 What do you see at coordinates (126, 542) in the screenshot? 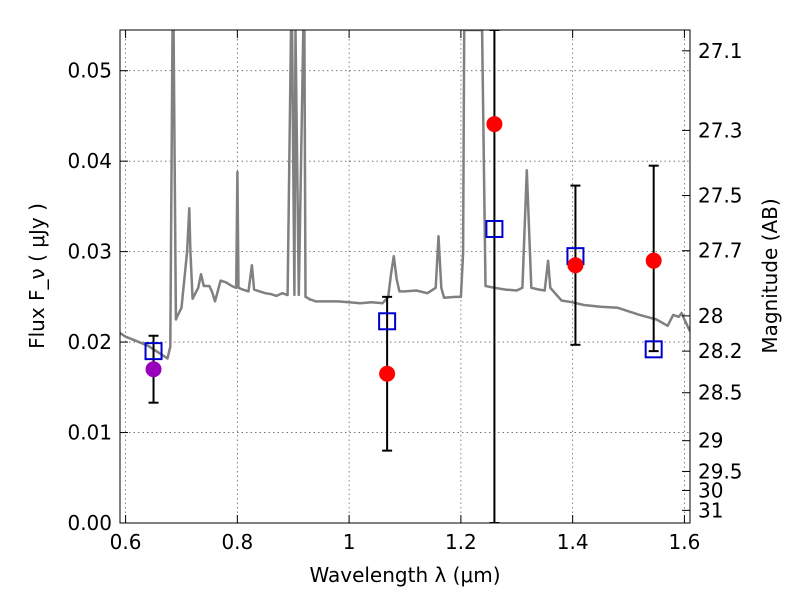
I see `x-tick-label: 0.6` at bounding box center [126, 542].